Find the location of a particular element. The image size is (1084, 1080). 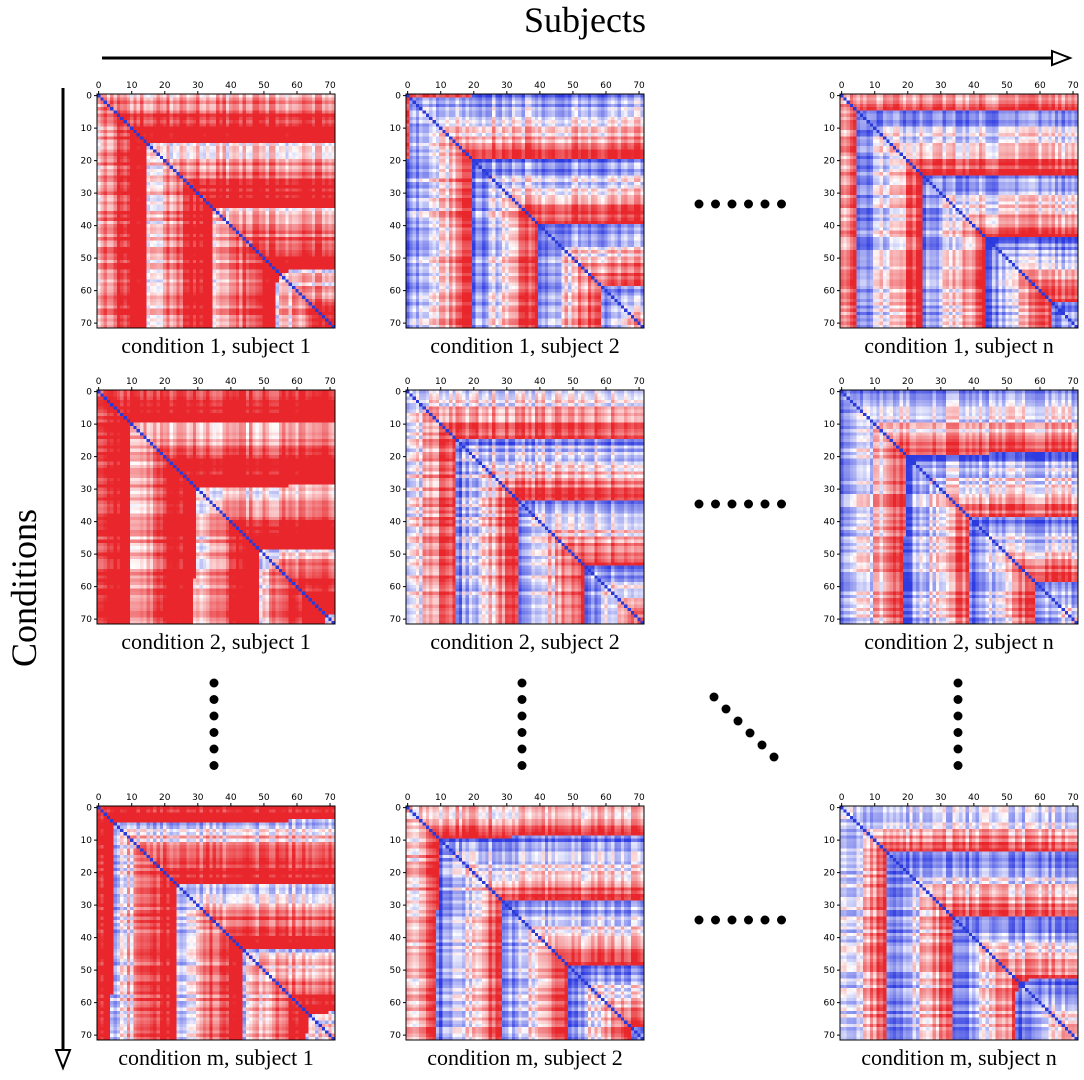

subjects-arrow is located at coordinates (587, 58).